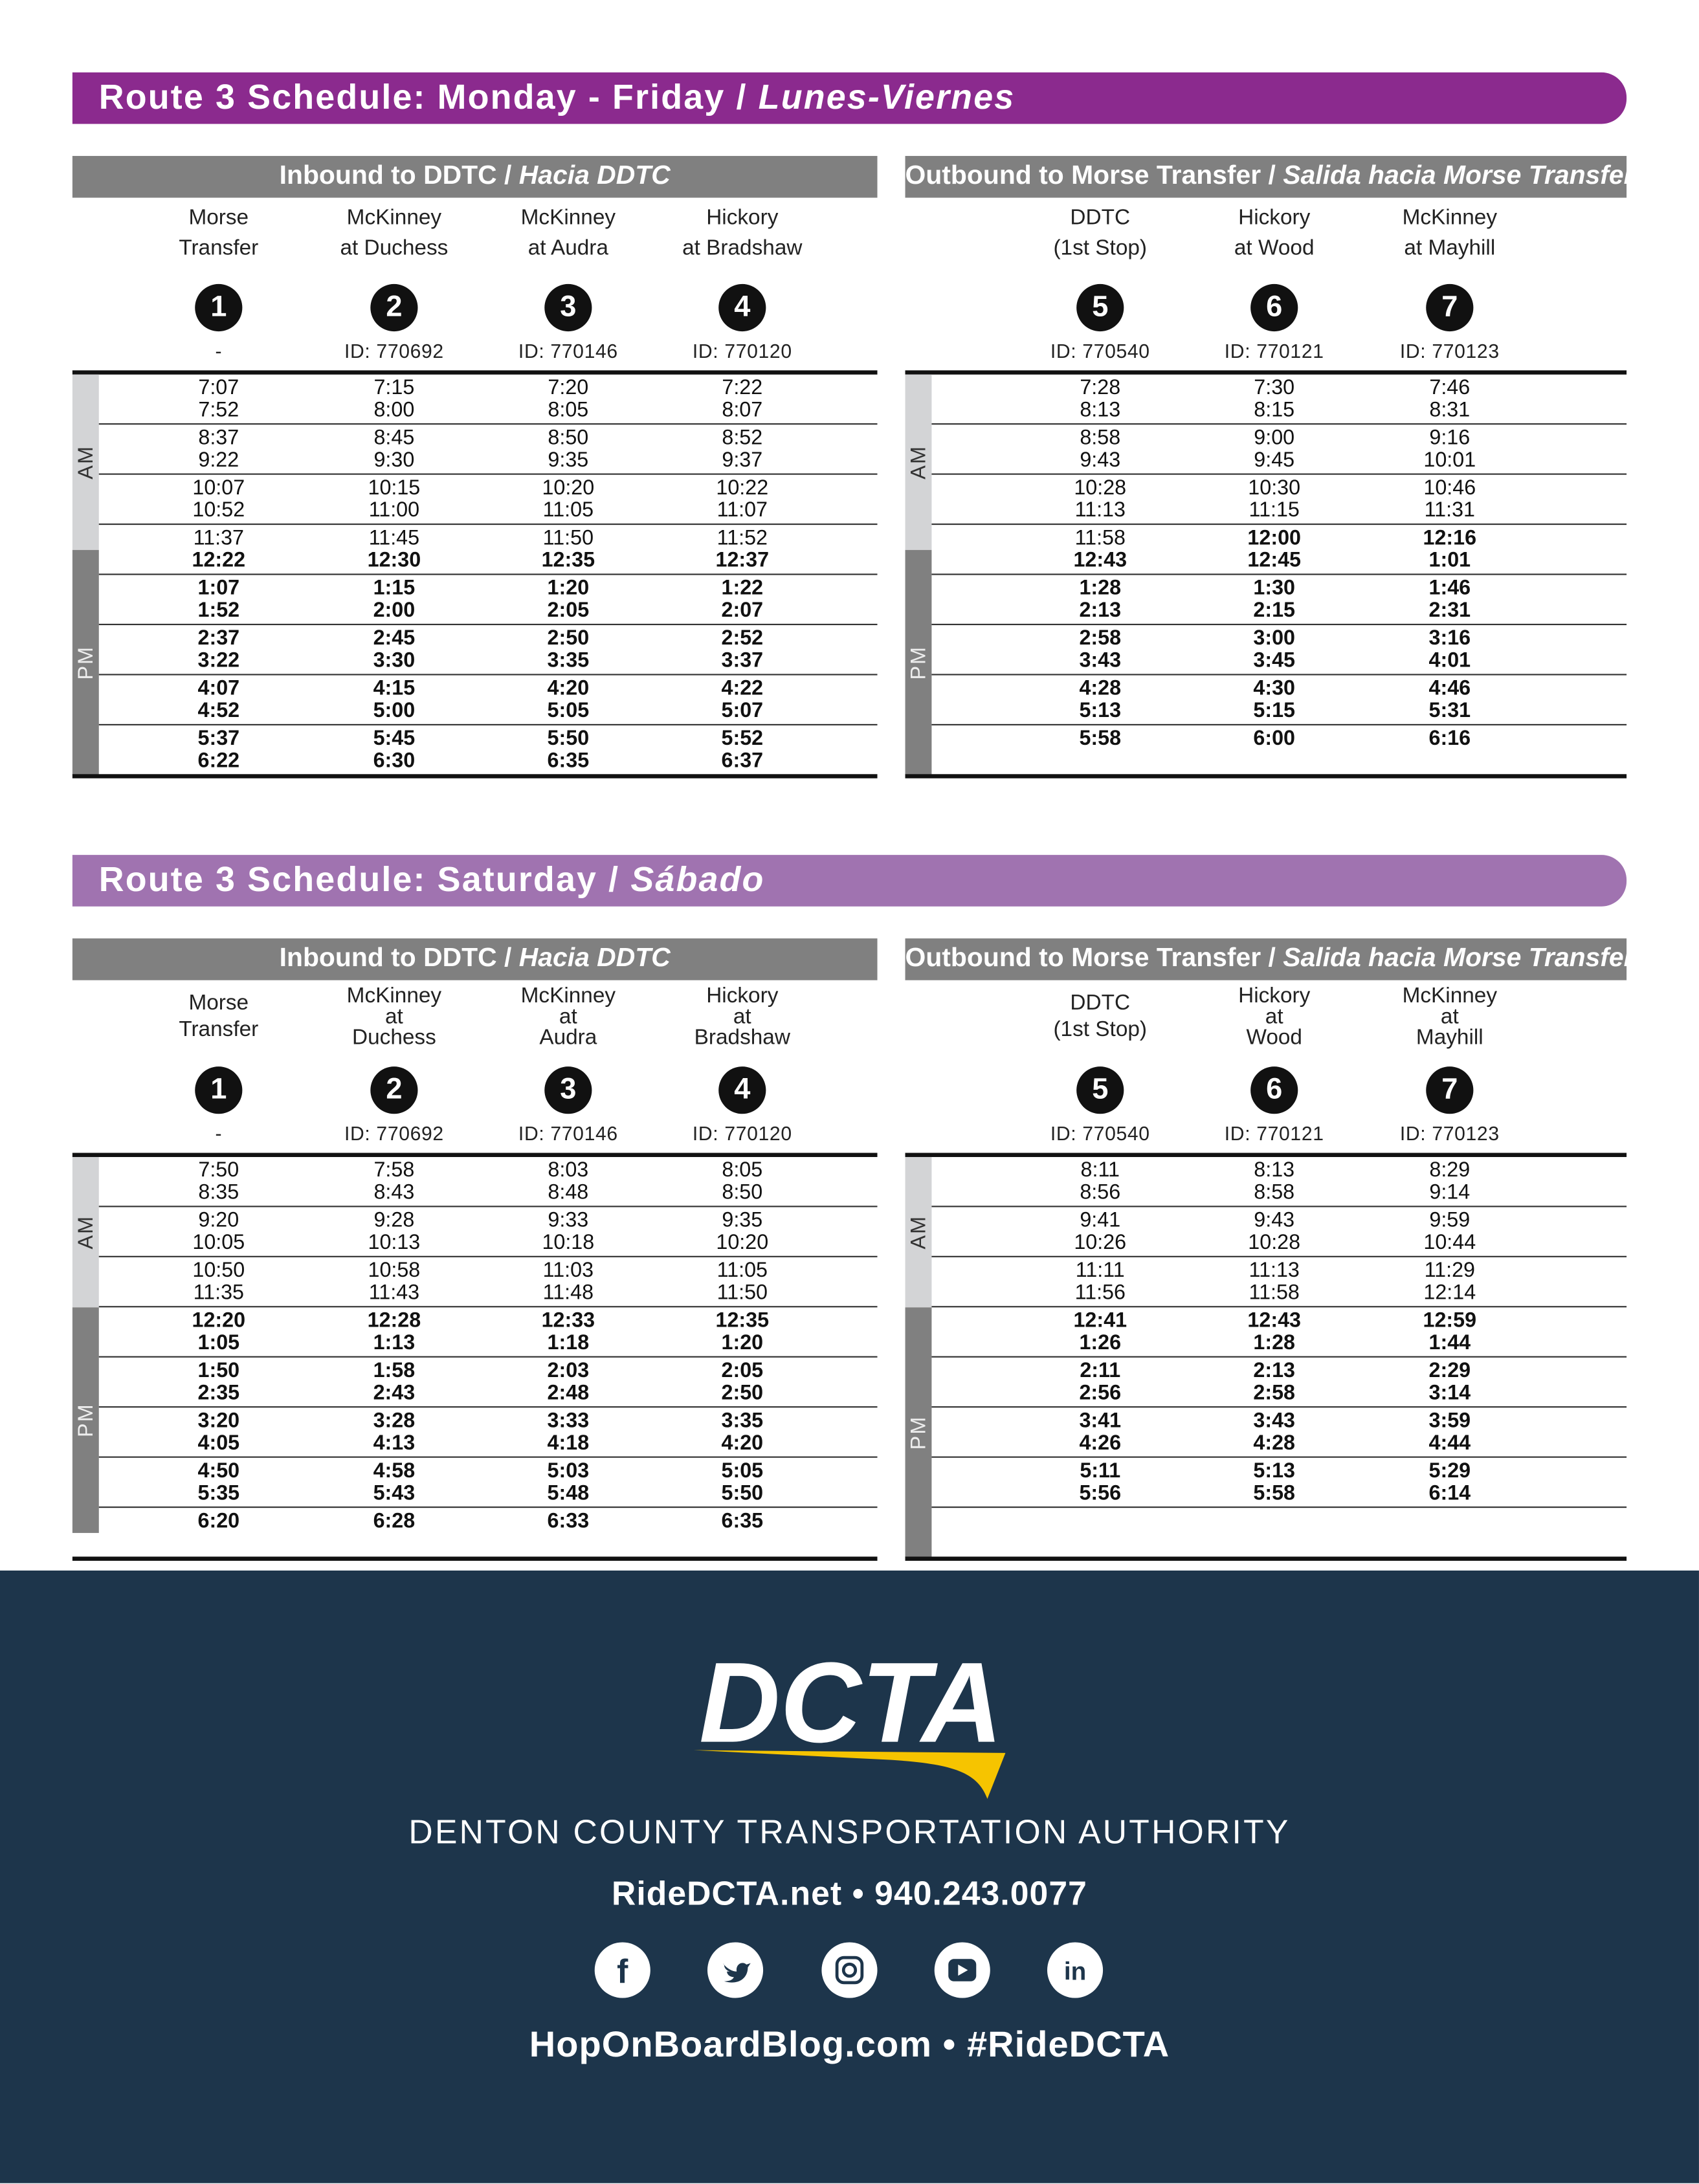 The width and height of the screenshot is (1699, 2184). What do you see at coordinates (219, 761) in the screenshot?
I see `departure-time: 6:22` at bounding box center [219, 761].